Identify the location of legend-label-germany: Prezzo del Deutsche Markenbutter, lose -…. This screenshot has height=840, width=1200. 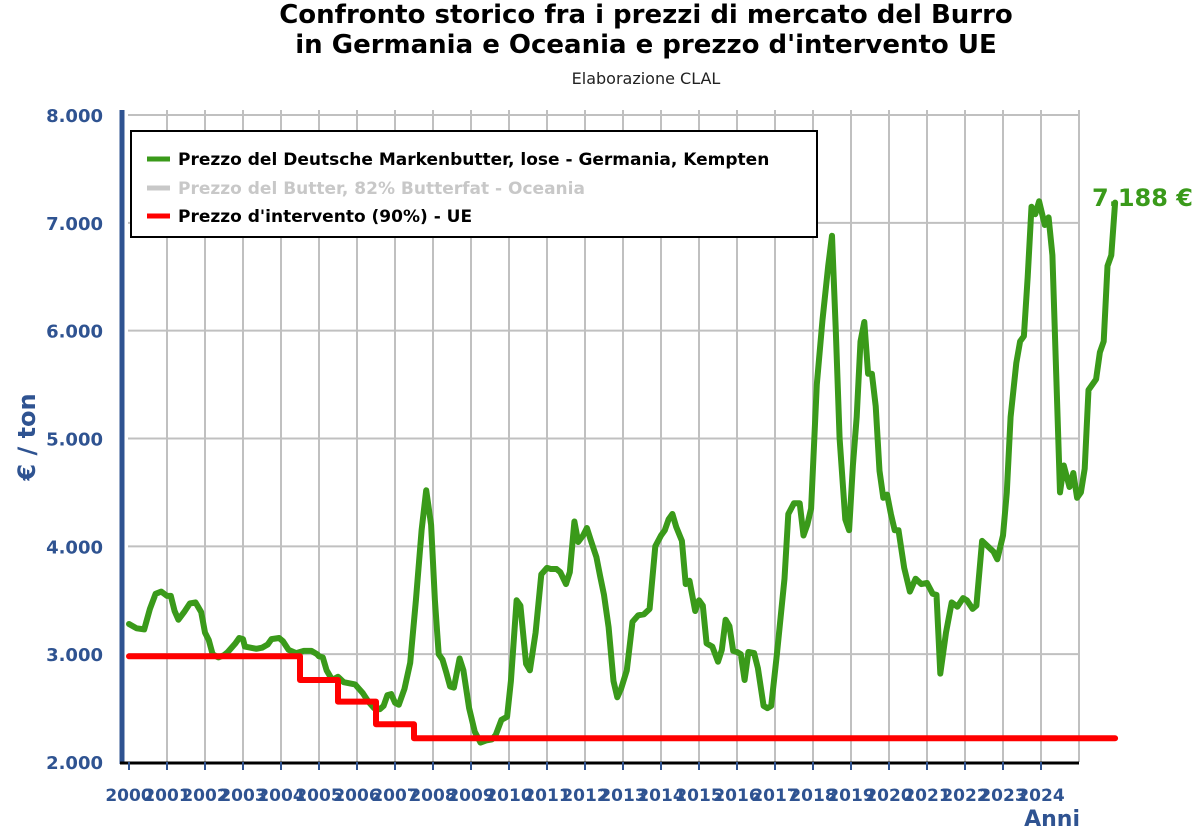
(473, 160).